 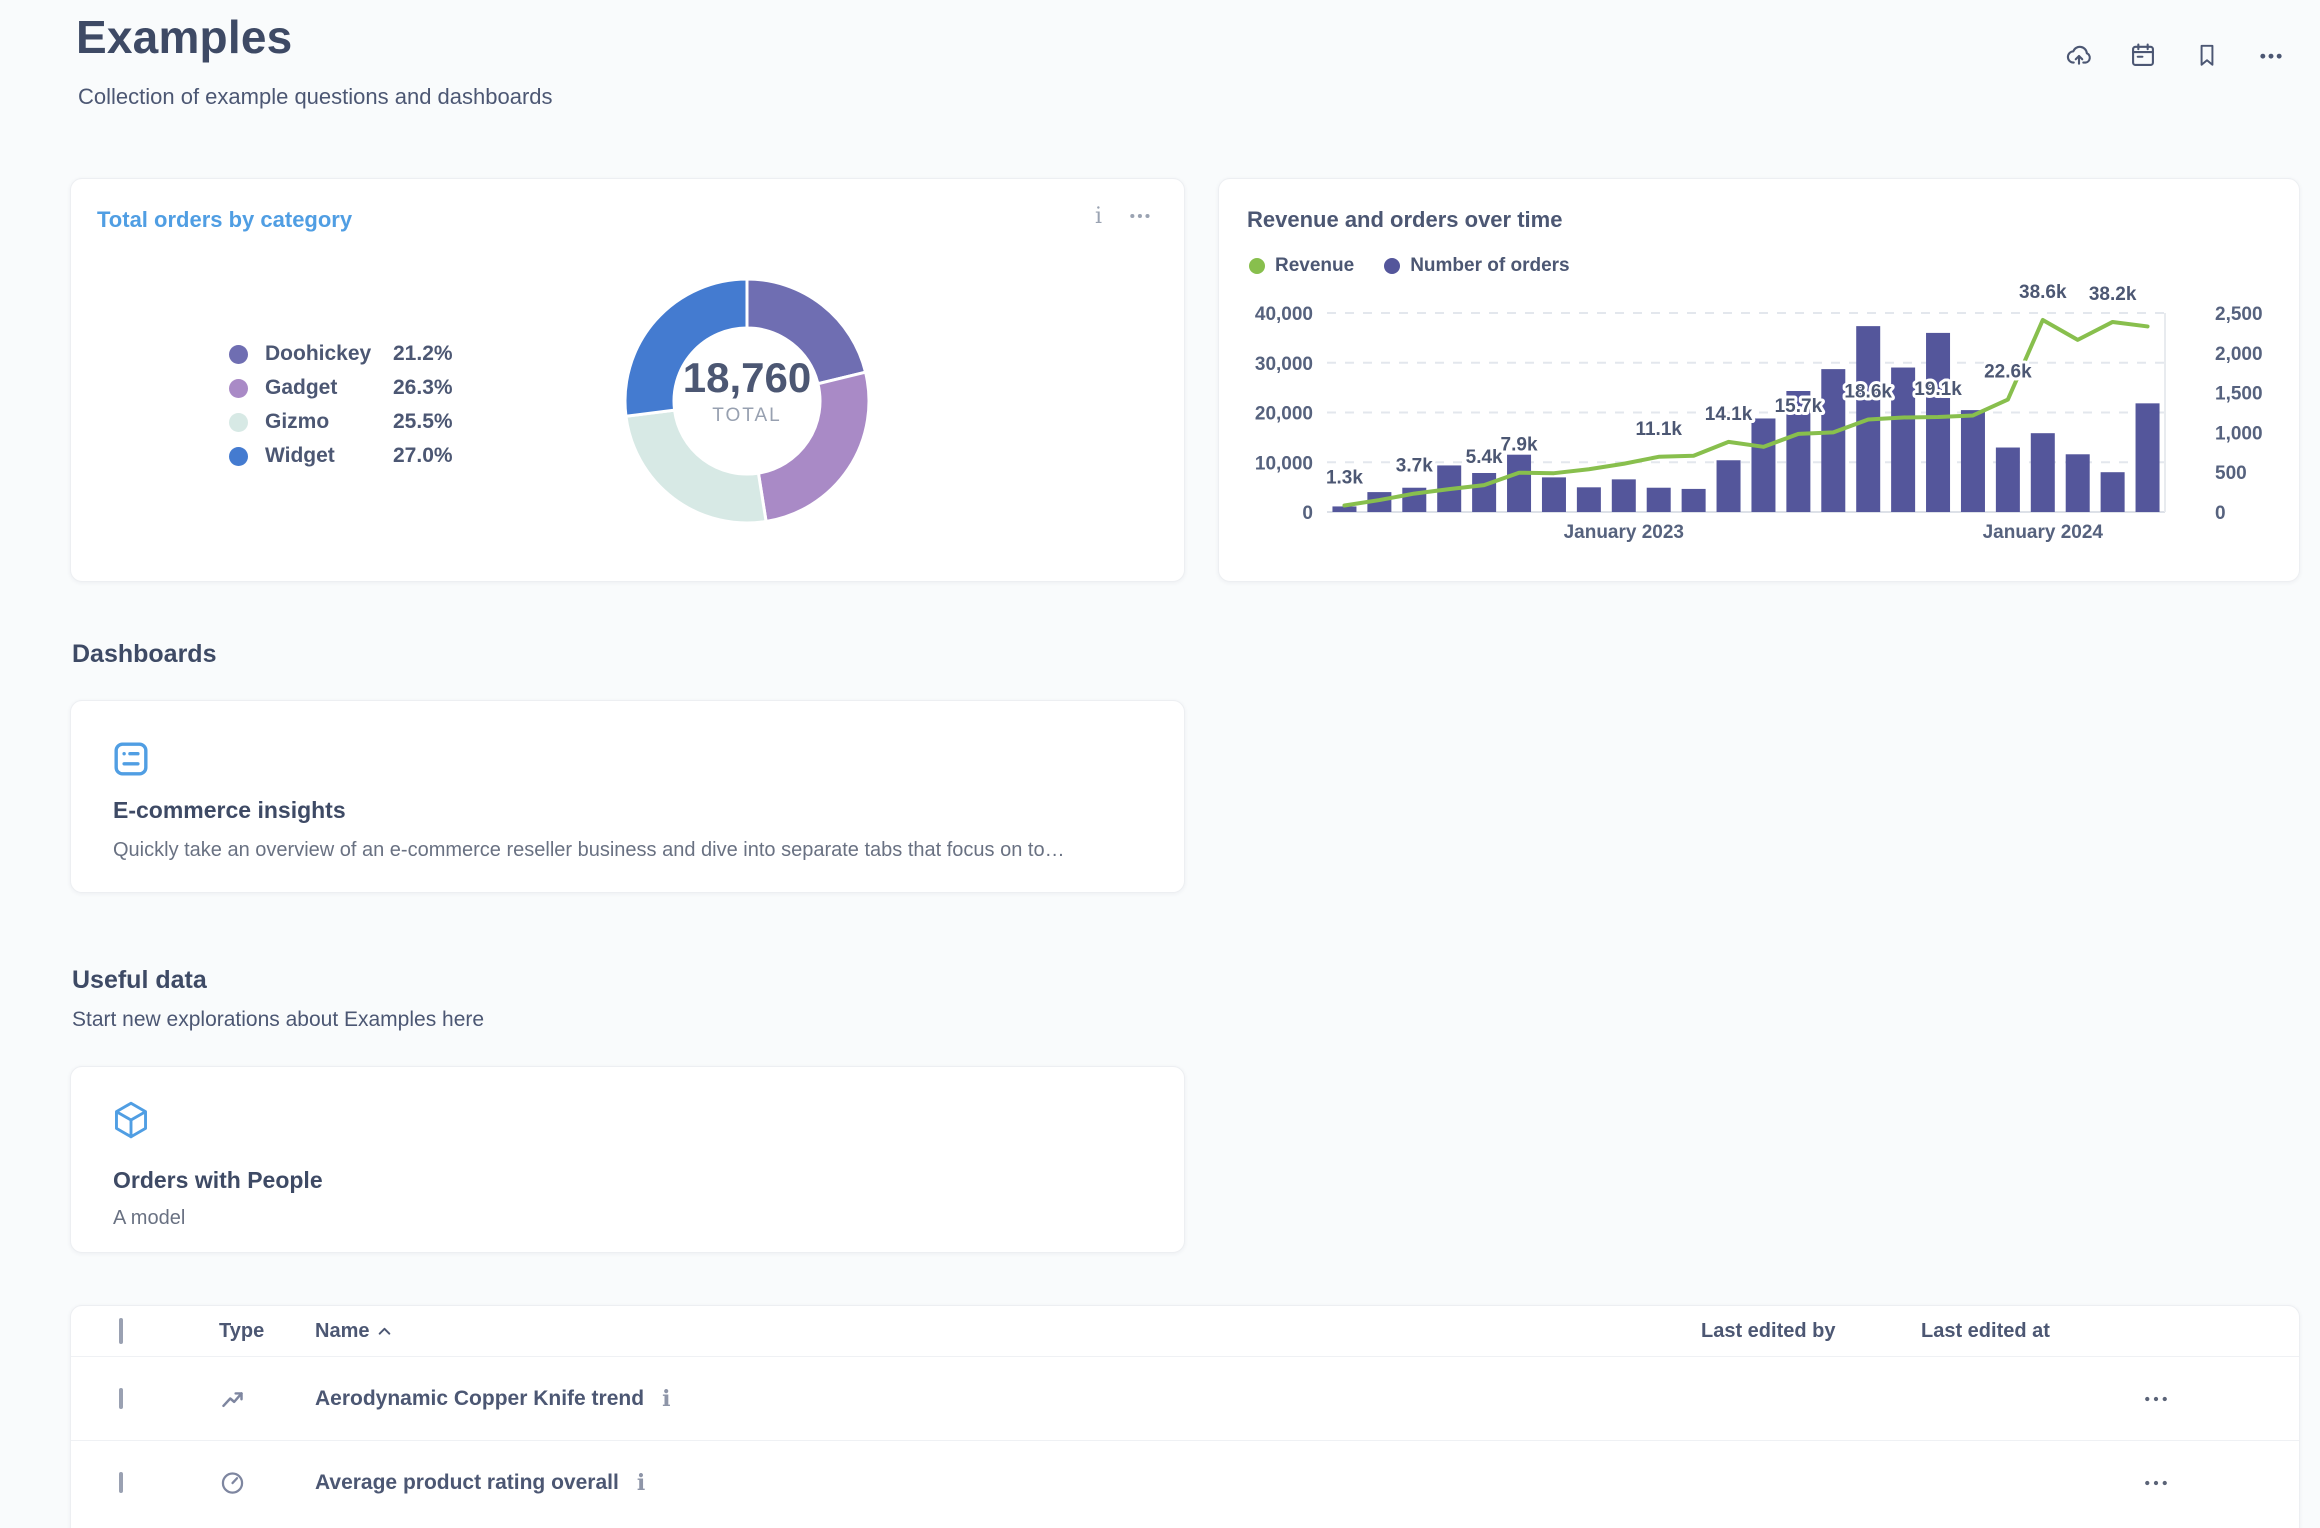 What do you see at coordinates (1141, 216) in the screenshot?
I see `ellipsis-icon` at bounding box center [1141, 216].